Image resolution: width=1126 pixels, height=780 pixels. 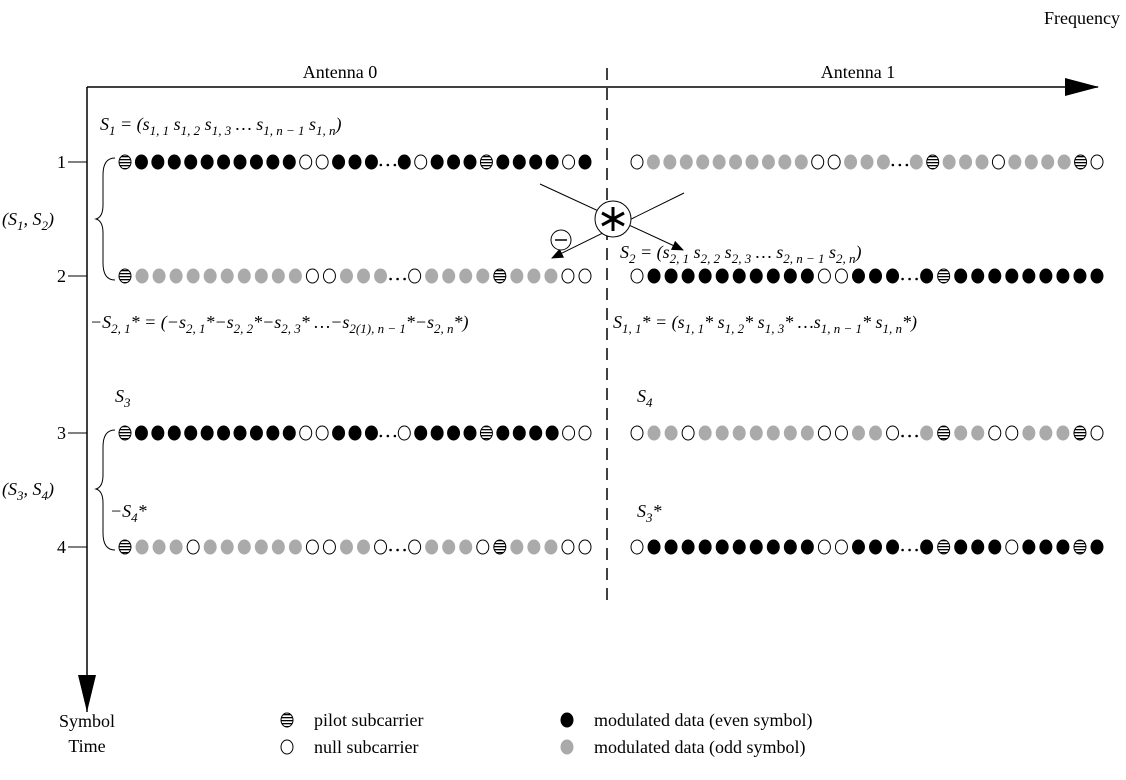 I want to click on antenna-label: Antenna 0, so click(x=340, y=72).